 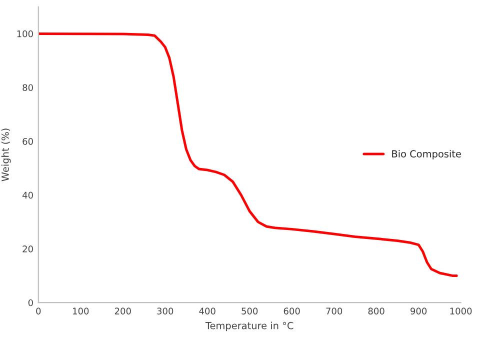 What do you see at coordinates (25, 34) in the screenshot?
I see `y-tick-label: 100` at bounding box center [25, 34].